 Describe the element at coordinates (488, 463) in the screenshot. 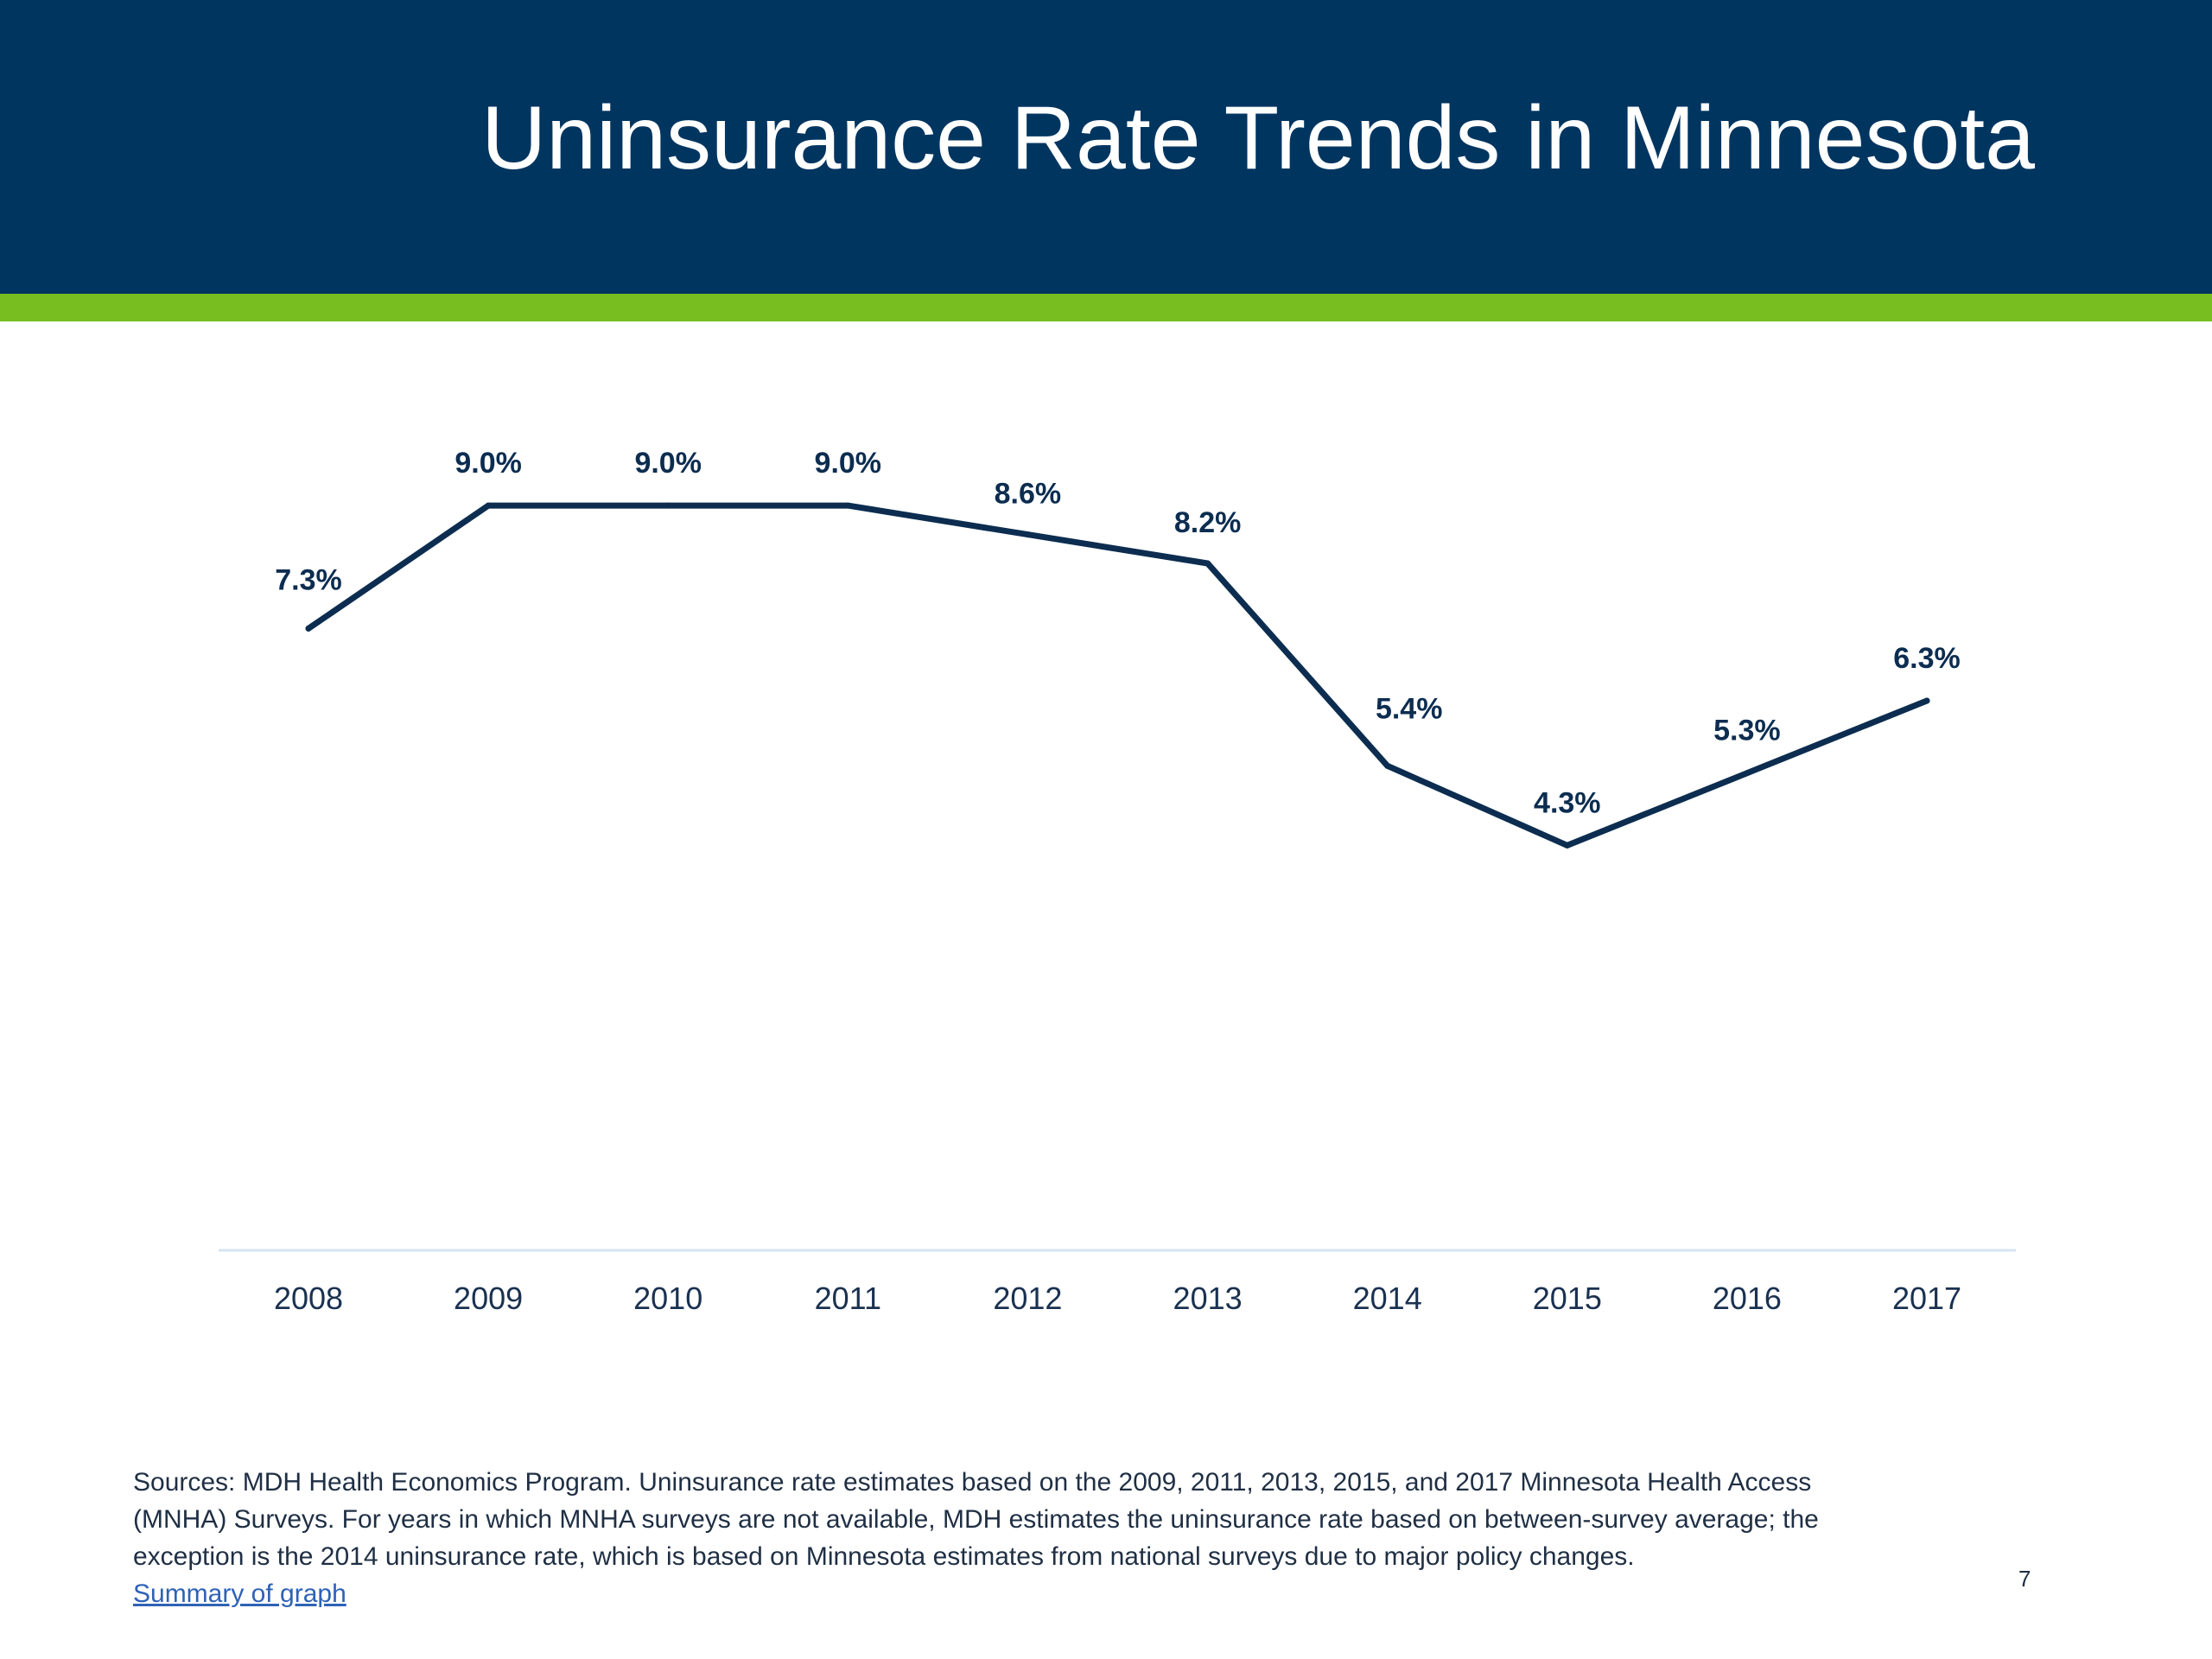

I see `data-label-2009: 9.0%` at that location.